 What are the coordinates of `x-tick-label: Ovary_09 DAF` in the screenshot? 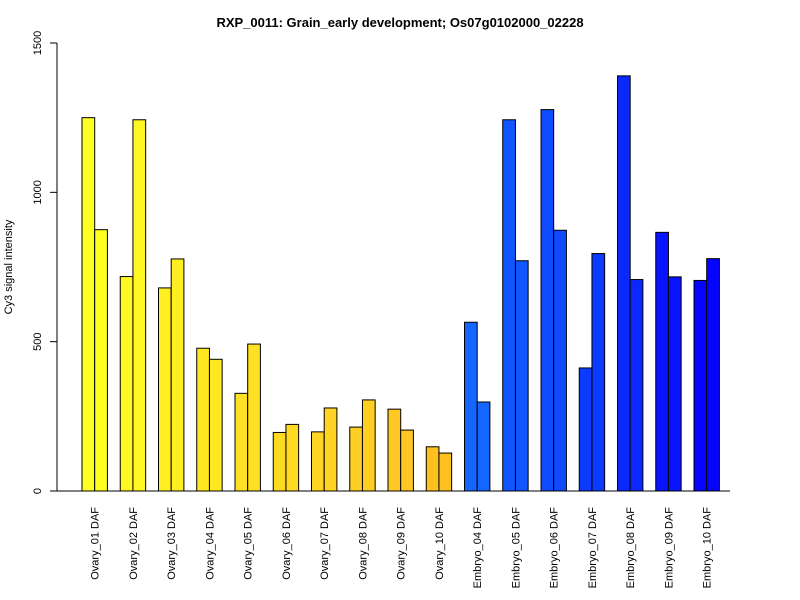 It's located at (402, 543).